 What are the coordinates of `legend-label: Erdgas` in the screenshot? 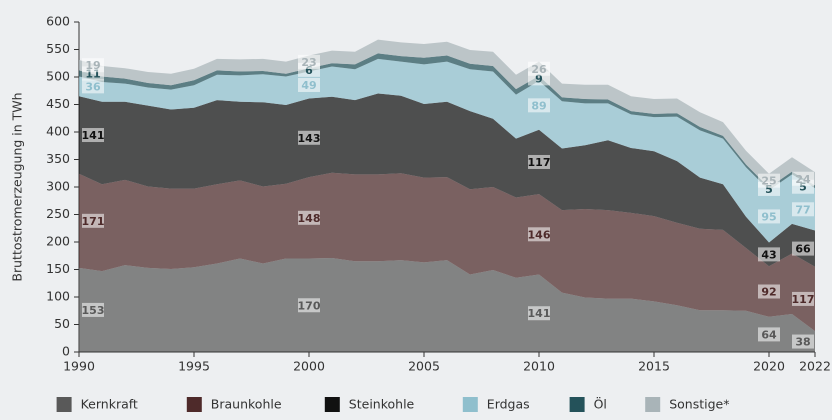 It's located at (508, 404).